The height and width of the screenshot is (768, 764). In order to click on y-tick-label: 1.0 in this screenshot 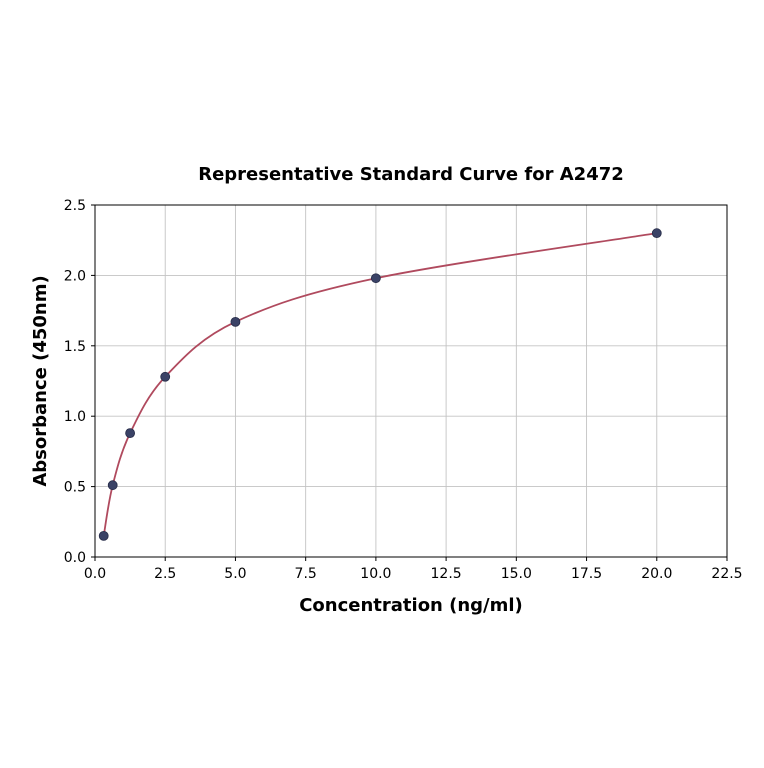, I will do `click(75, 417)`.